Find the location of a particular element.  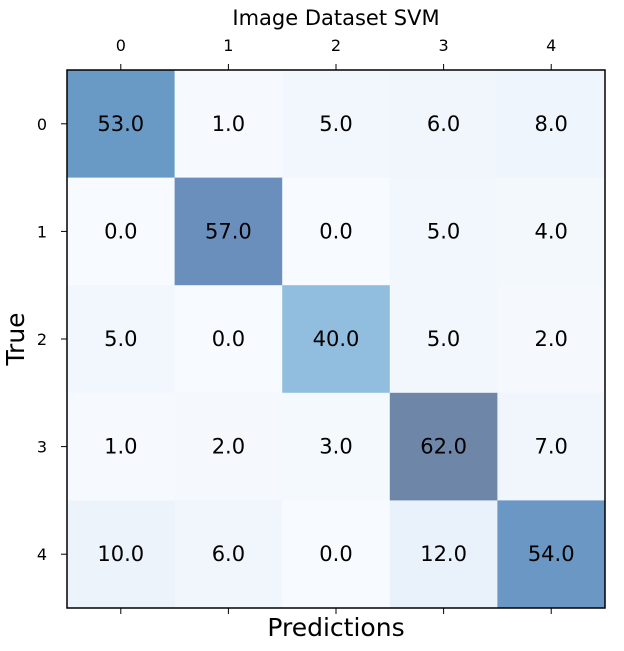

heatmap-cell-r2-c1 is located at coordinates (228, 339).